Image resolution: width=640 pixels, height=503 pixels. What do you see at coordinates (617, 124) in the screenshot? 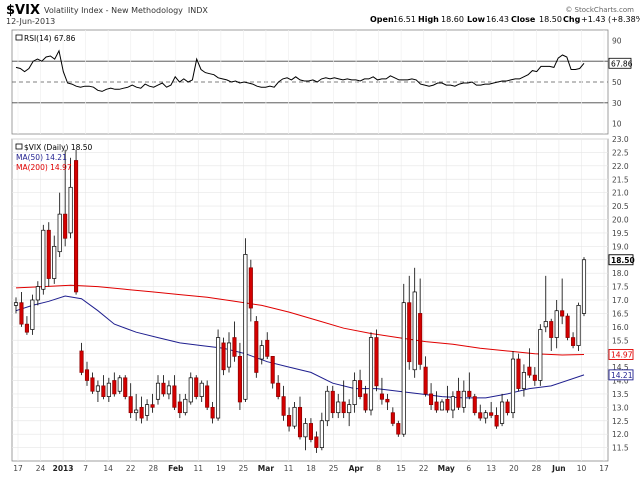
I see `rsi-tick-label: 10` at bounding box center [617, 124].